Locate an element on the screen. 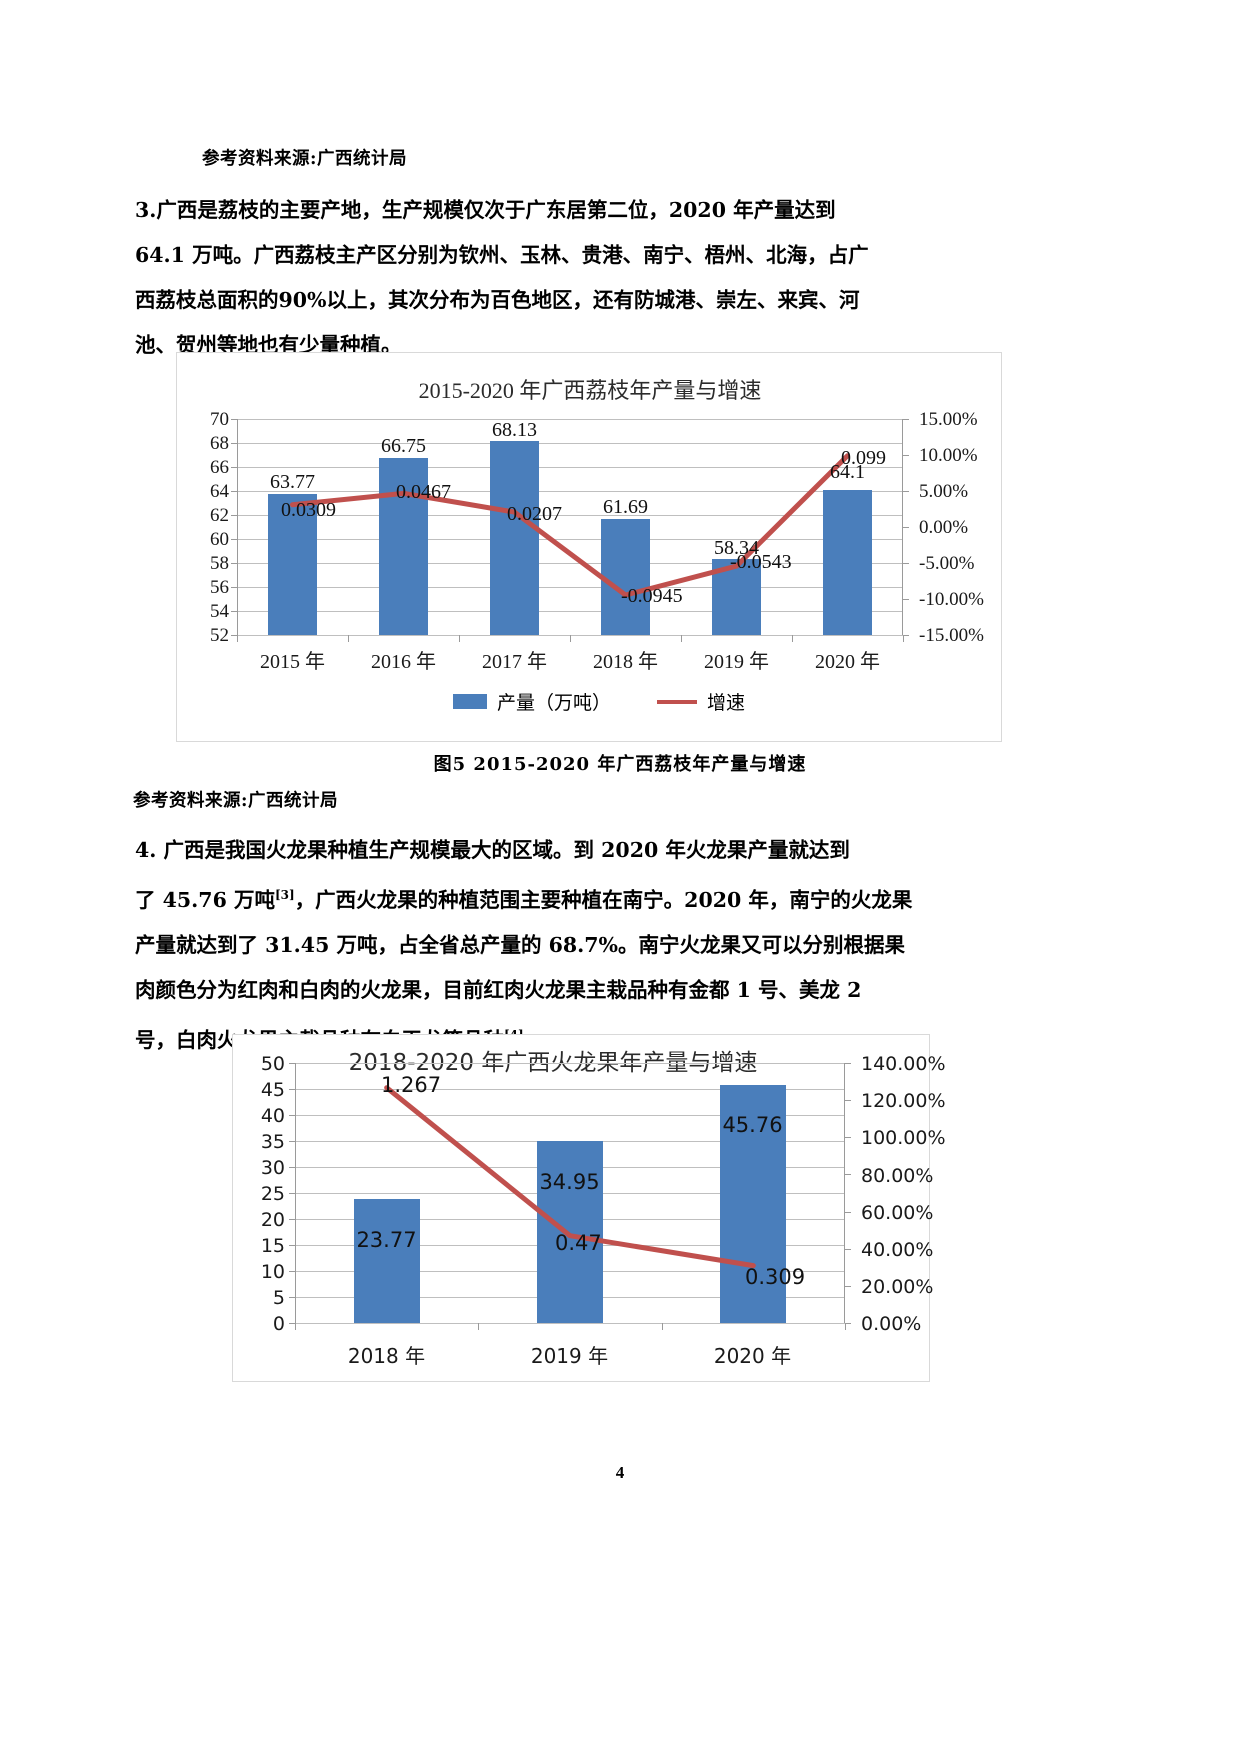  chart1-bar-label-2: 68.13 is located at coordinates (514, 430).